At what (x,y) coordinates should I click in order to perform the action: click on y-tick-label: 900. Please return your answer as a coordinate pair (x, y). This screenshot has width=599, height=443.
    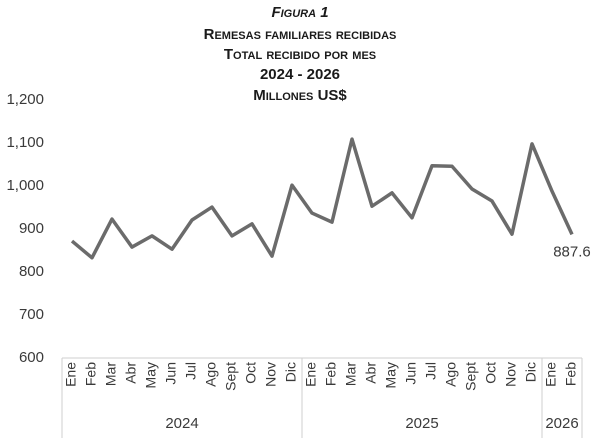
    Looking at the image, I should click on (31, 228).